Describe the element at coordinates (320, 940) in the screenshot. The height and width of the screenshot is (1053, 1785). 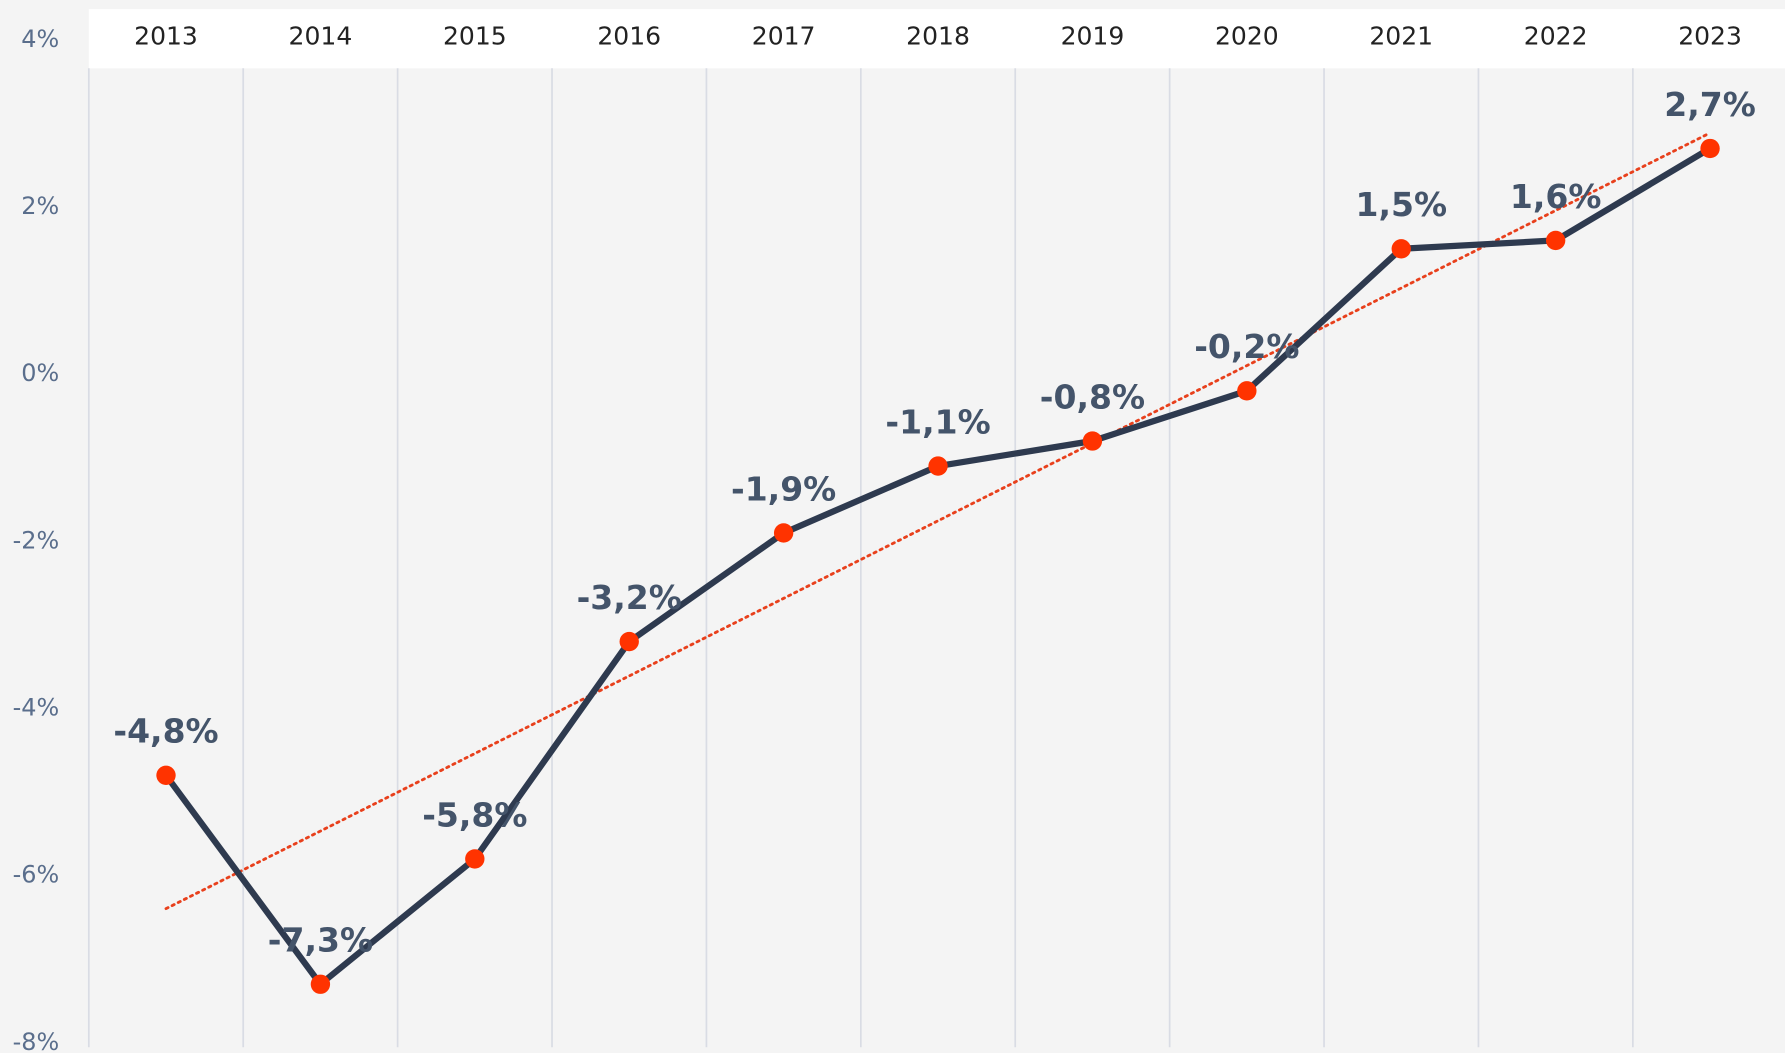
I see `data-label: -7,3%` at that location.